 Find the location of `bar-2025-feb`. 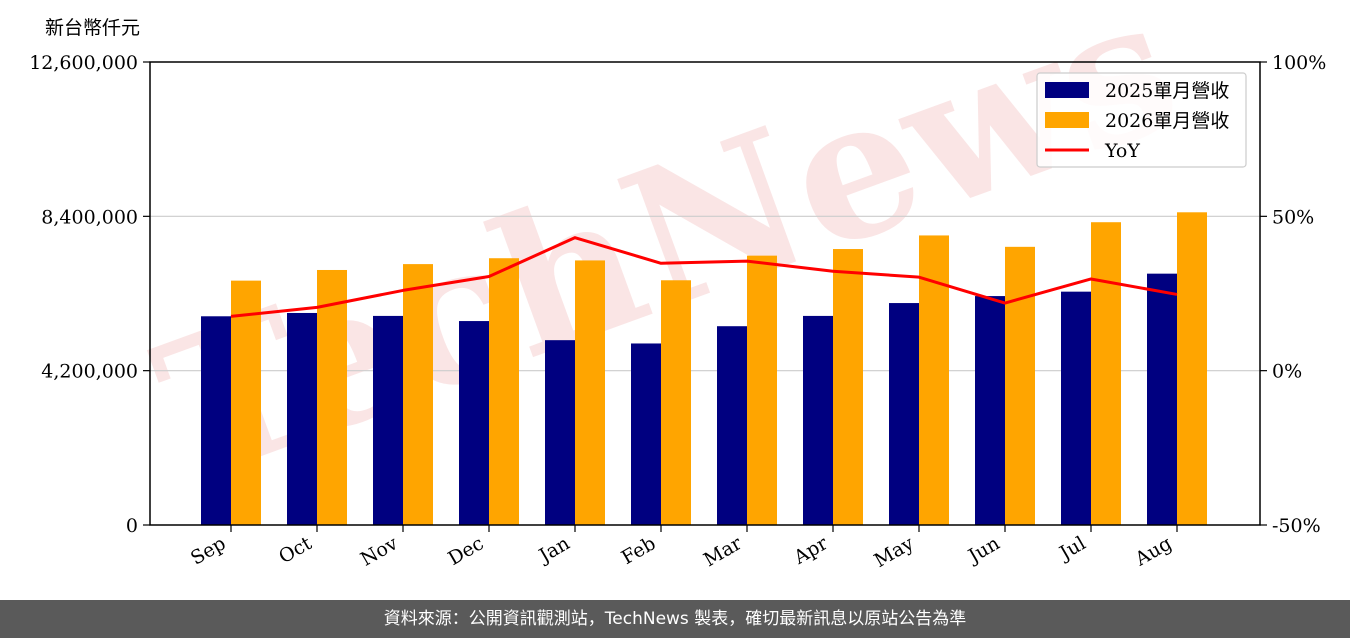

bar-2025-feb is located at coordinates (646, 434).